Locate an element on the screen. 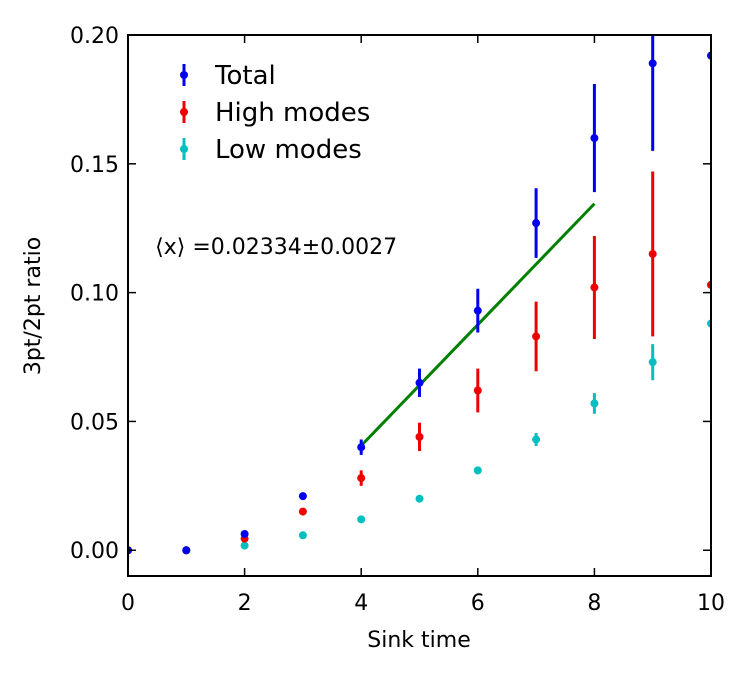  x-tick-label: 0 is located at coordinates (128, 603).